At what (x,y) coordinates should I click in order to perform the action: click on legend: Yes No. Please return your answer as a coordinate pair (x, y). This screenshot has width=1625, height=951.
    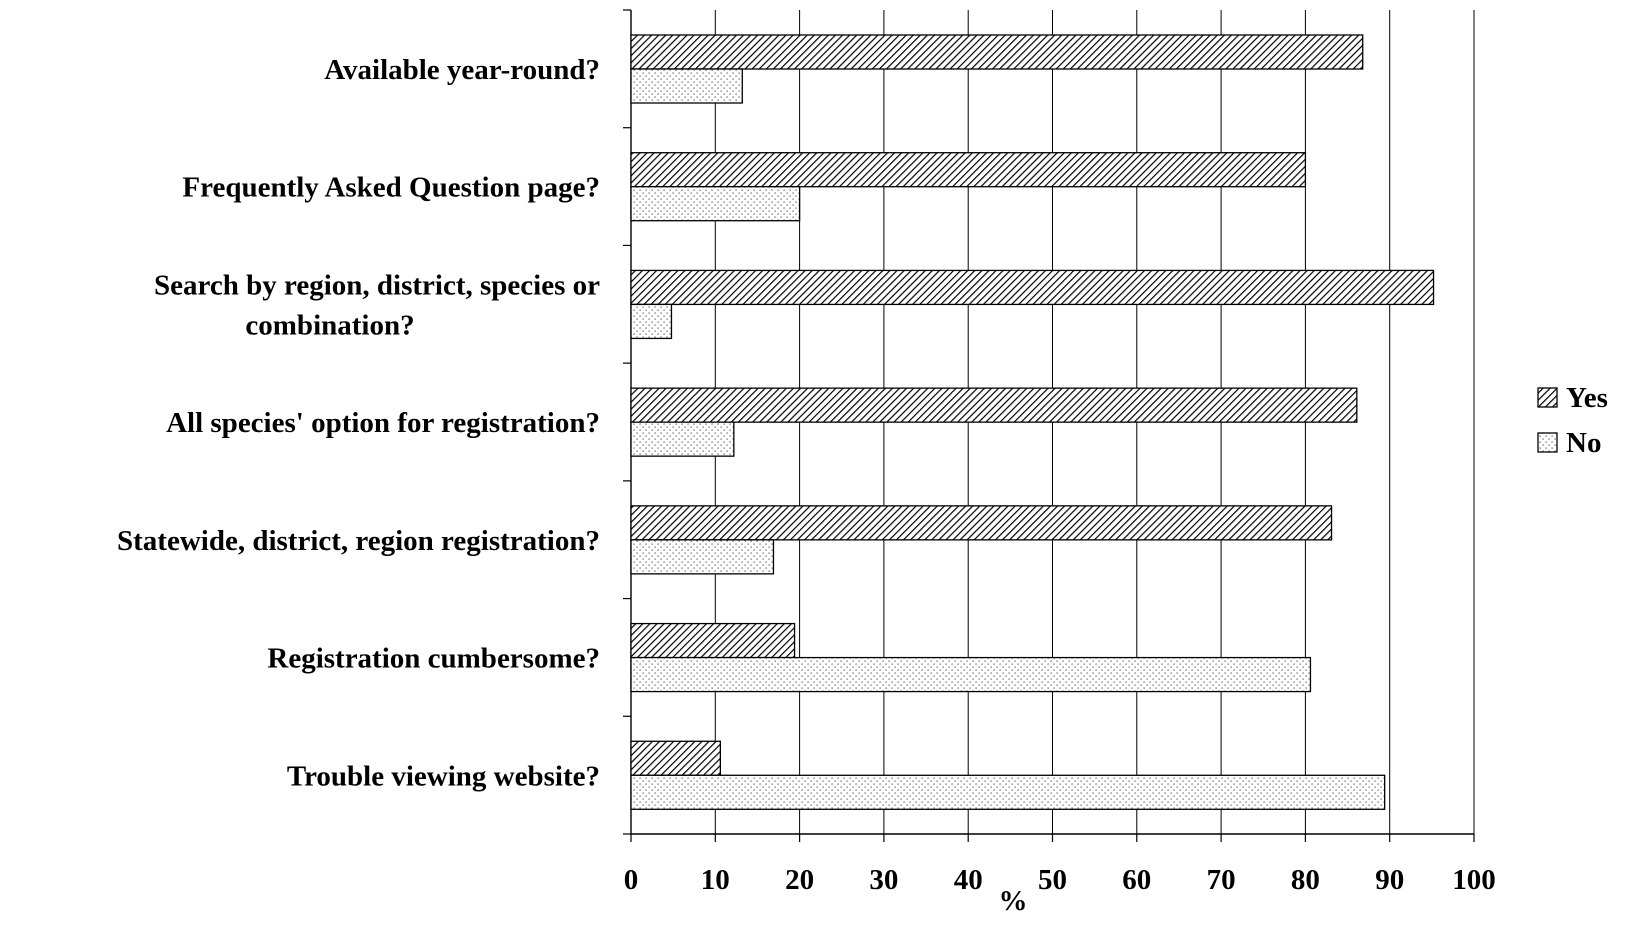
    Looking at the image, I should click on (1572, 420).